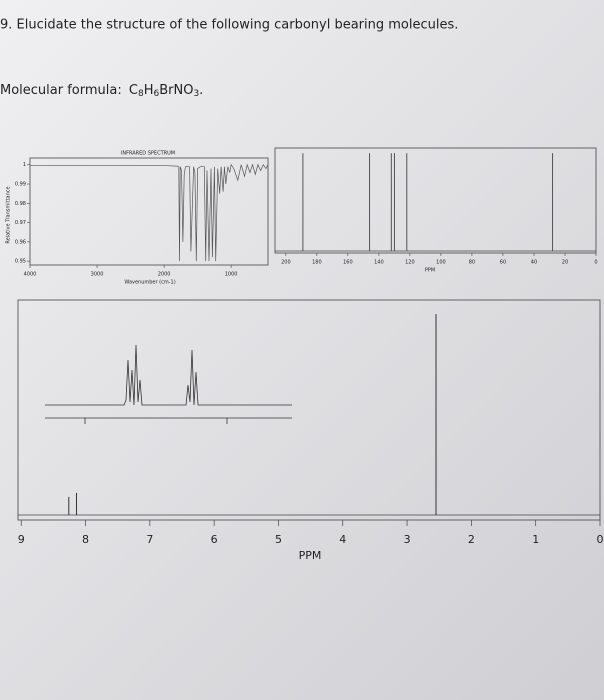  What do you see at coordinates (534, 263) in the screenshot?
I see `c13-x-tick-label: 40` at bounding box center [534, 263].